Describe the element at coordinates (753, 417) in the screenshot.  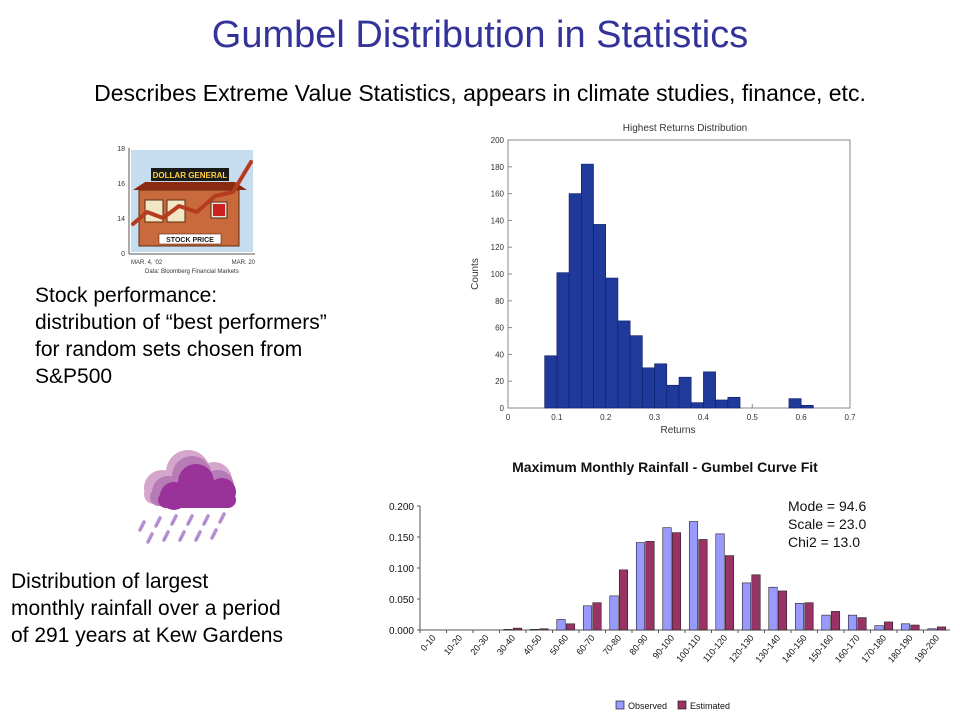
I see `returns-x-tick-label: 0.5` at that location.